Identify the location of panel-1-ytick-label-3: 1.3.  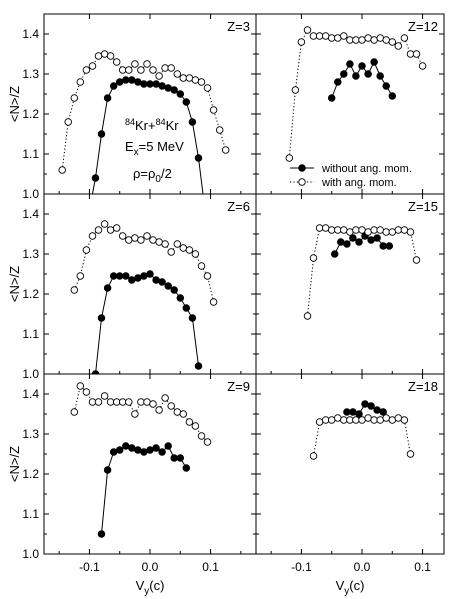
(30, 74).